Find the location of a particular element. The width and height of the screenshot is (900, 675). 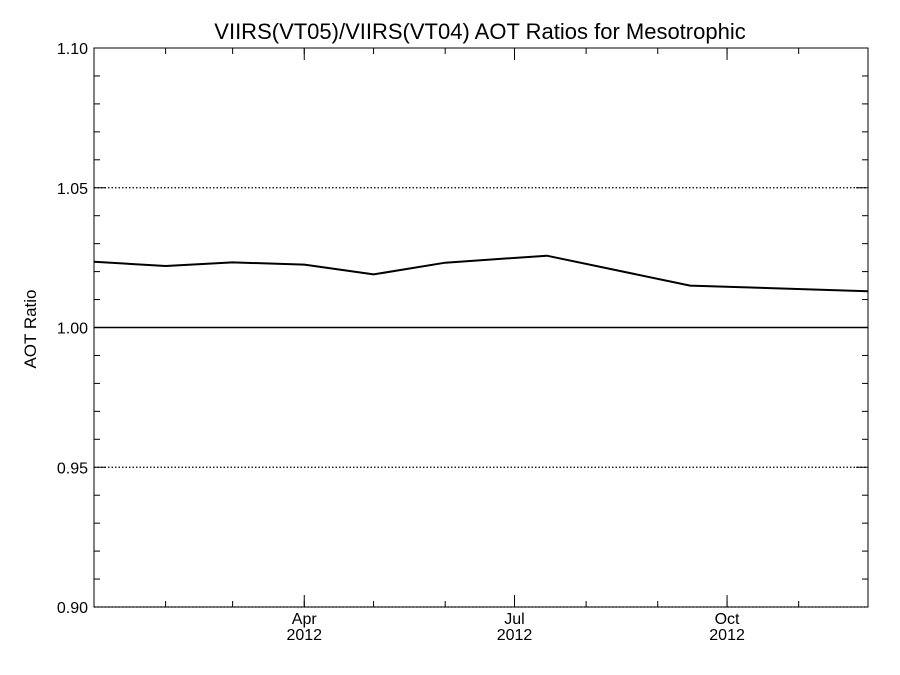

y-tick-label: 0.90 is located at coordinates (72, 608).